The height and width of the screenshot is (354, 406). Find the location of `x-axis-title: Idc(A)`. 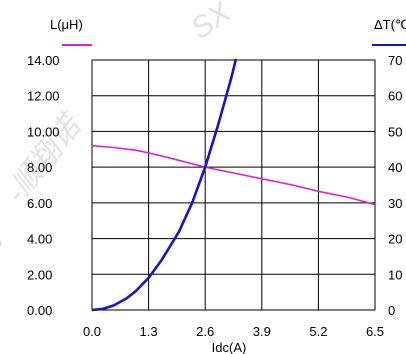

x-axis-title: Idc(A) is located at coordinates (229, 347).